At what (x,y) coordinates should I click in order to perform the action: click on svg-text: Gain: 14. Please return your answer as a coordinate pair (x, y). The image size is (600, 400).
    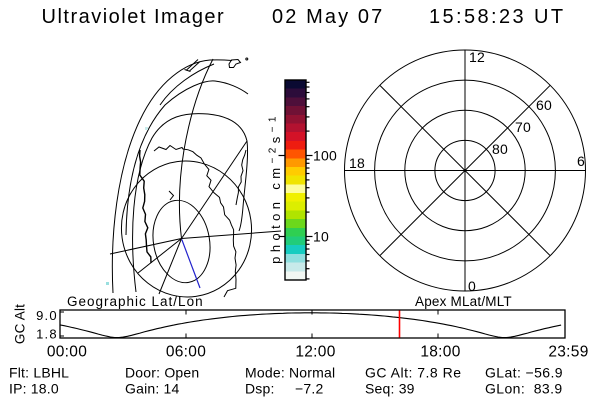
    Looking at the image, I should click on (152, 389).